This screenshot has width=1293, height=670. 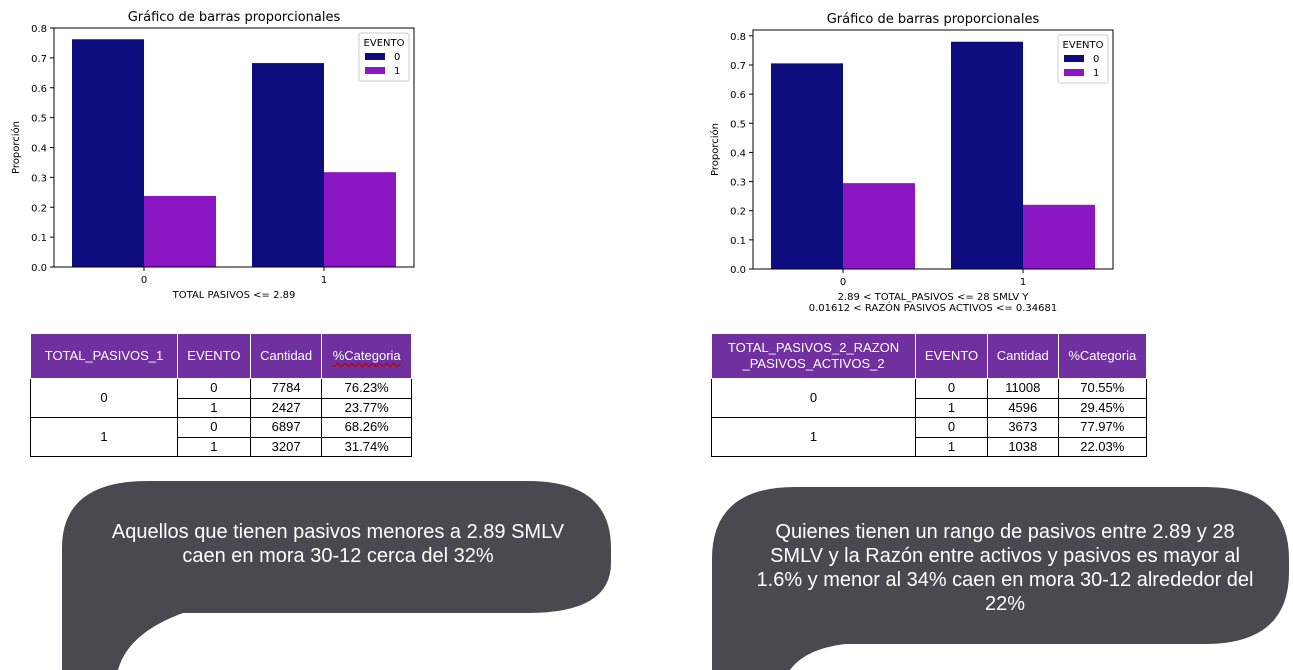 What do you see at coordinates (286, 407) in the screenshot?
I see `cantidad-cell: 2427` at bounding box center [286, 407].